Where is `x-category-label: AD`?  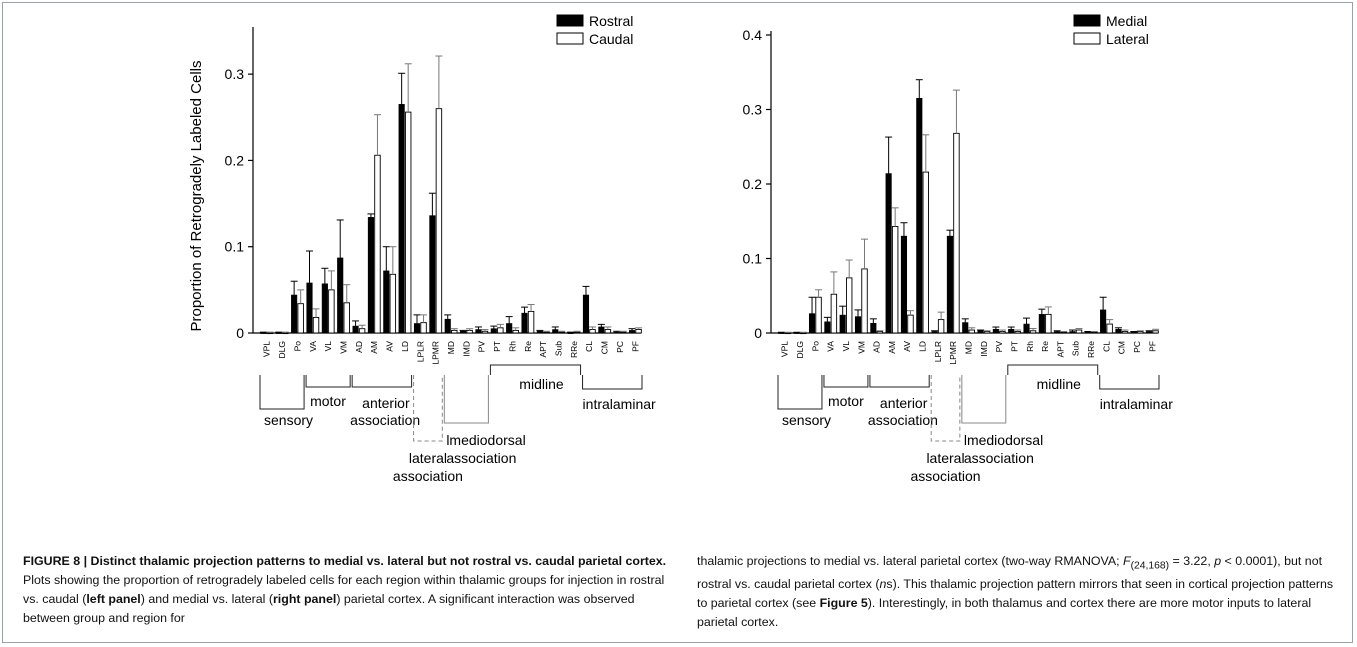 x-category-label: AD is located at coordinates (877, 347).